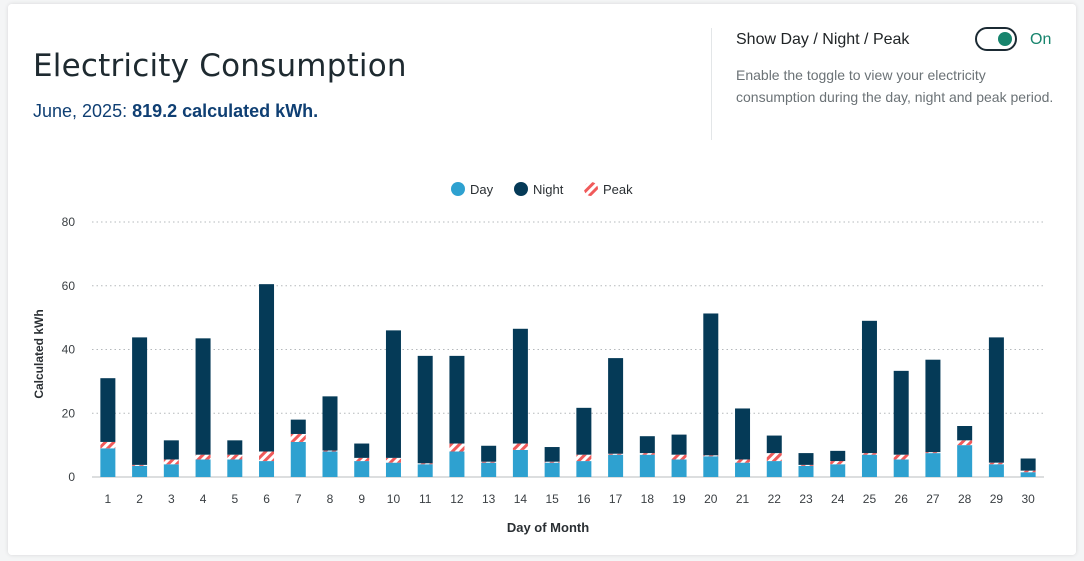  What do you see at coordinates (996, 39) in the screenshot?
I see `day-night-peak-toggle` at bounding box center [996, 39].